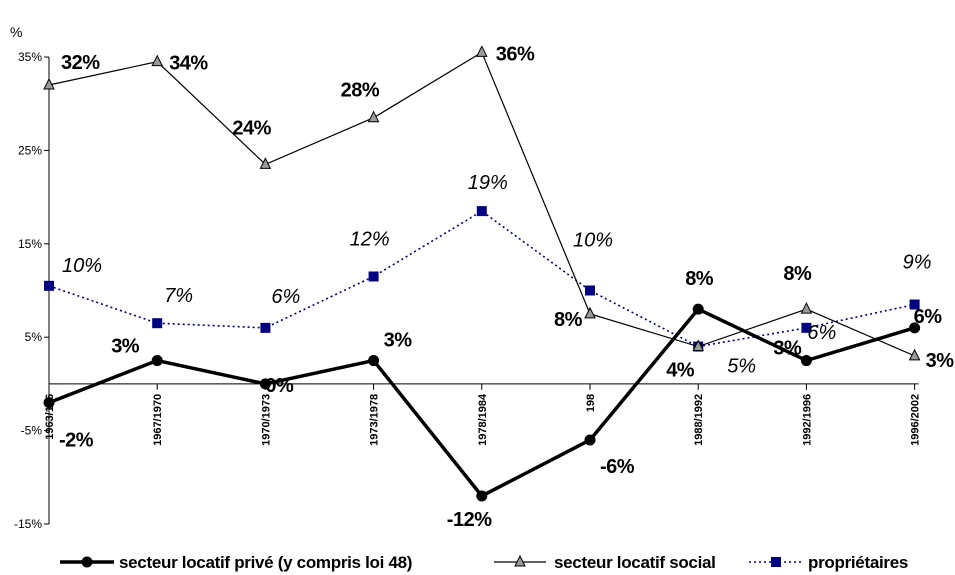 This screenshot has width=955, height=575. I want to click on y-axis-unit-label: %, so click(16, 32).